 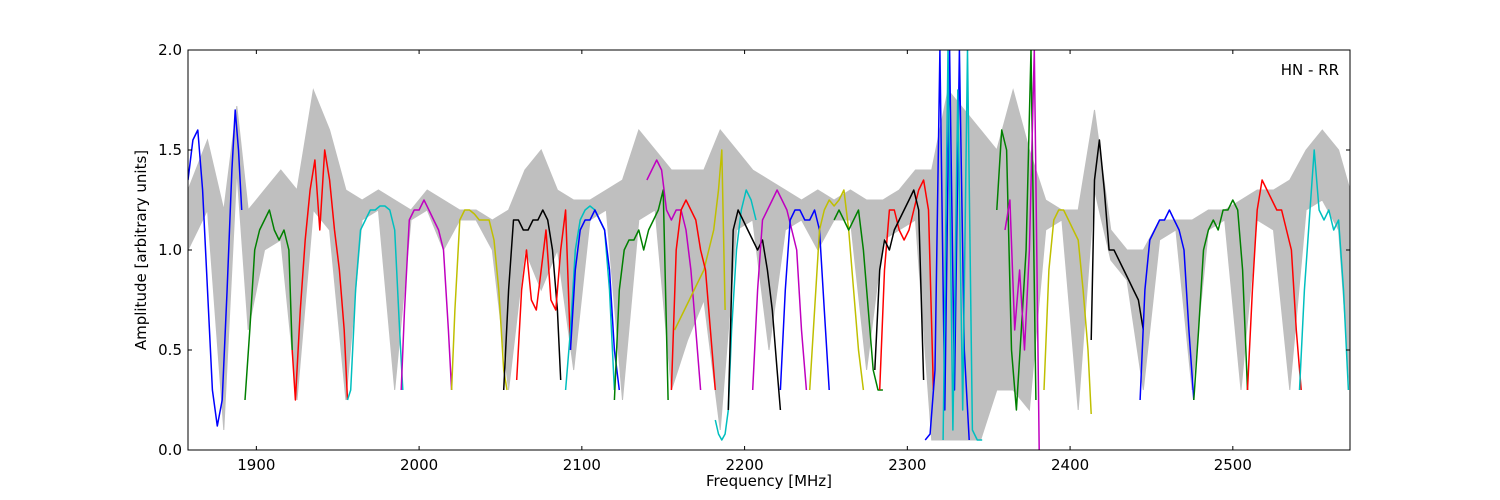 What do you see at coordinates (582, 465) in the screenshot?
I see `x-tick-label: 2100` at bounding box center [582, 465].